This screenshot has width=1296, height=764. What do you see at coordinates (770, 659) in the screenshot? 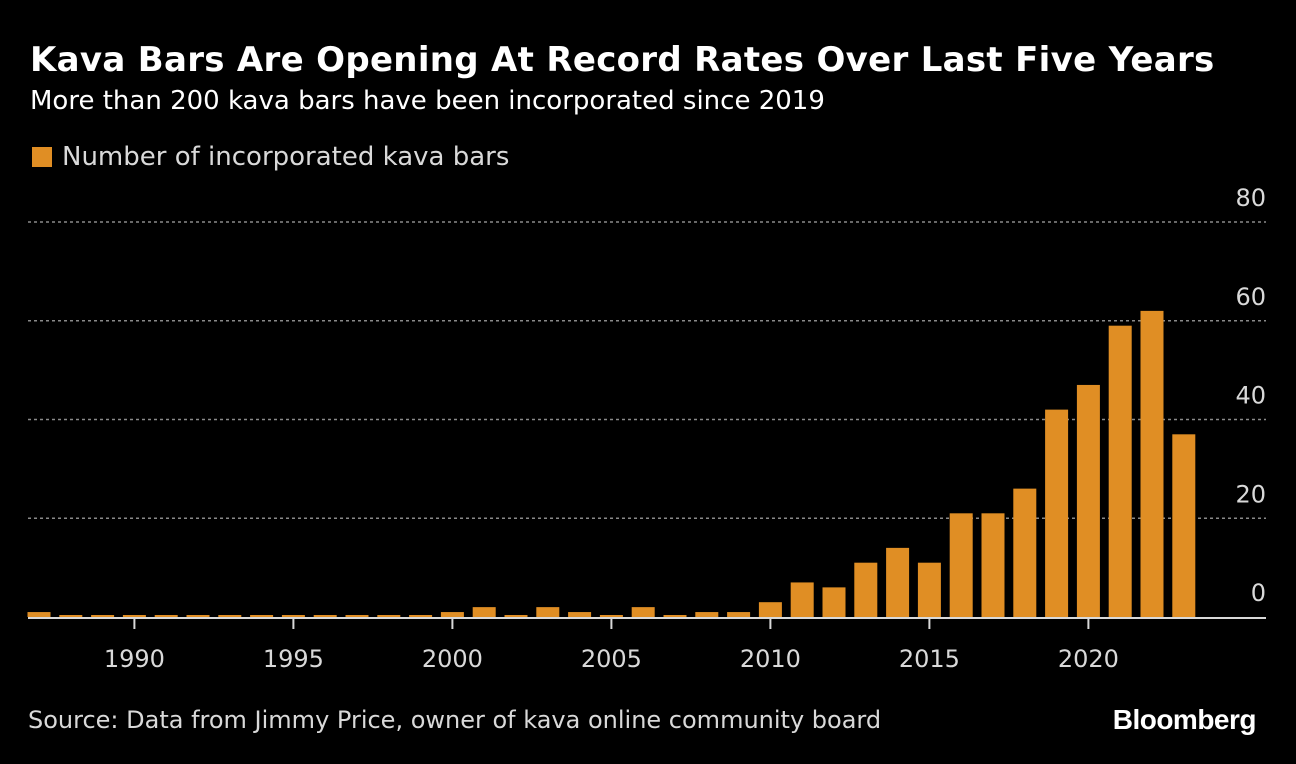
I see `x-tick-label-2010: 2010` at bounding box center [770, 659].